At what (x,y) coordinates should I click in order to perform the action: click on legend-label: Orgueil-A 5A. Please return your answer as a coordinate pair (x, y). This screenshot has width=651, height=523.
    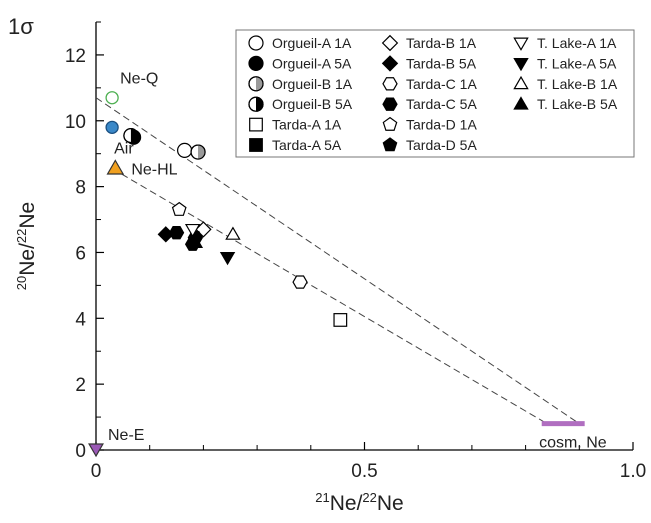
    Looking at the image, I should click on (312, 63).